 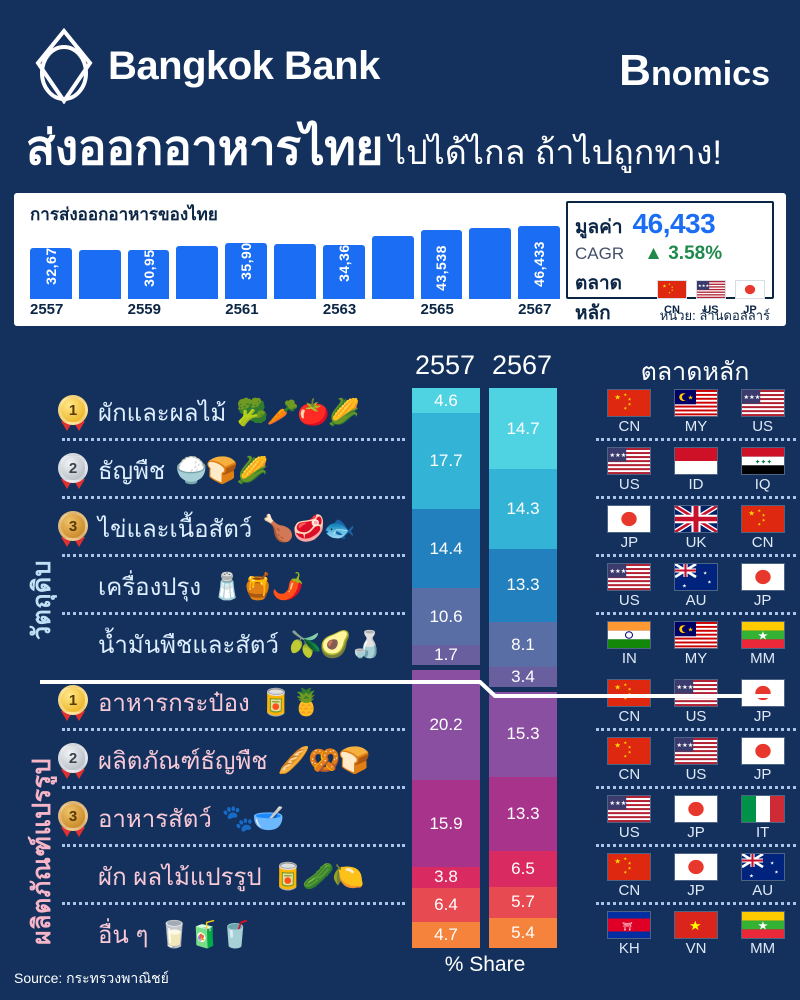 I want to click on main-market-label: ตลาดหลัก, so click(x=598, y=298).